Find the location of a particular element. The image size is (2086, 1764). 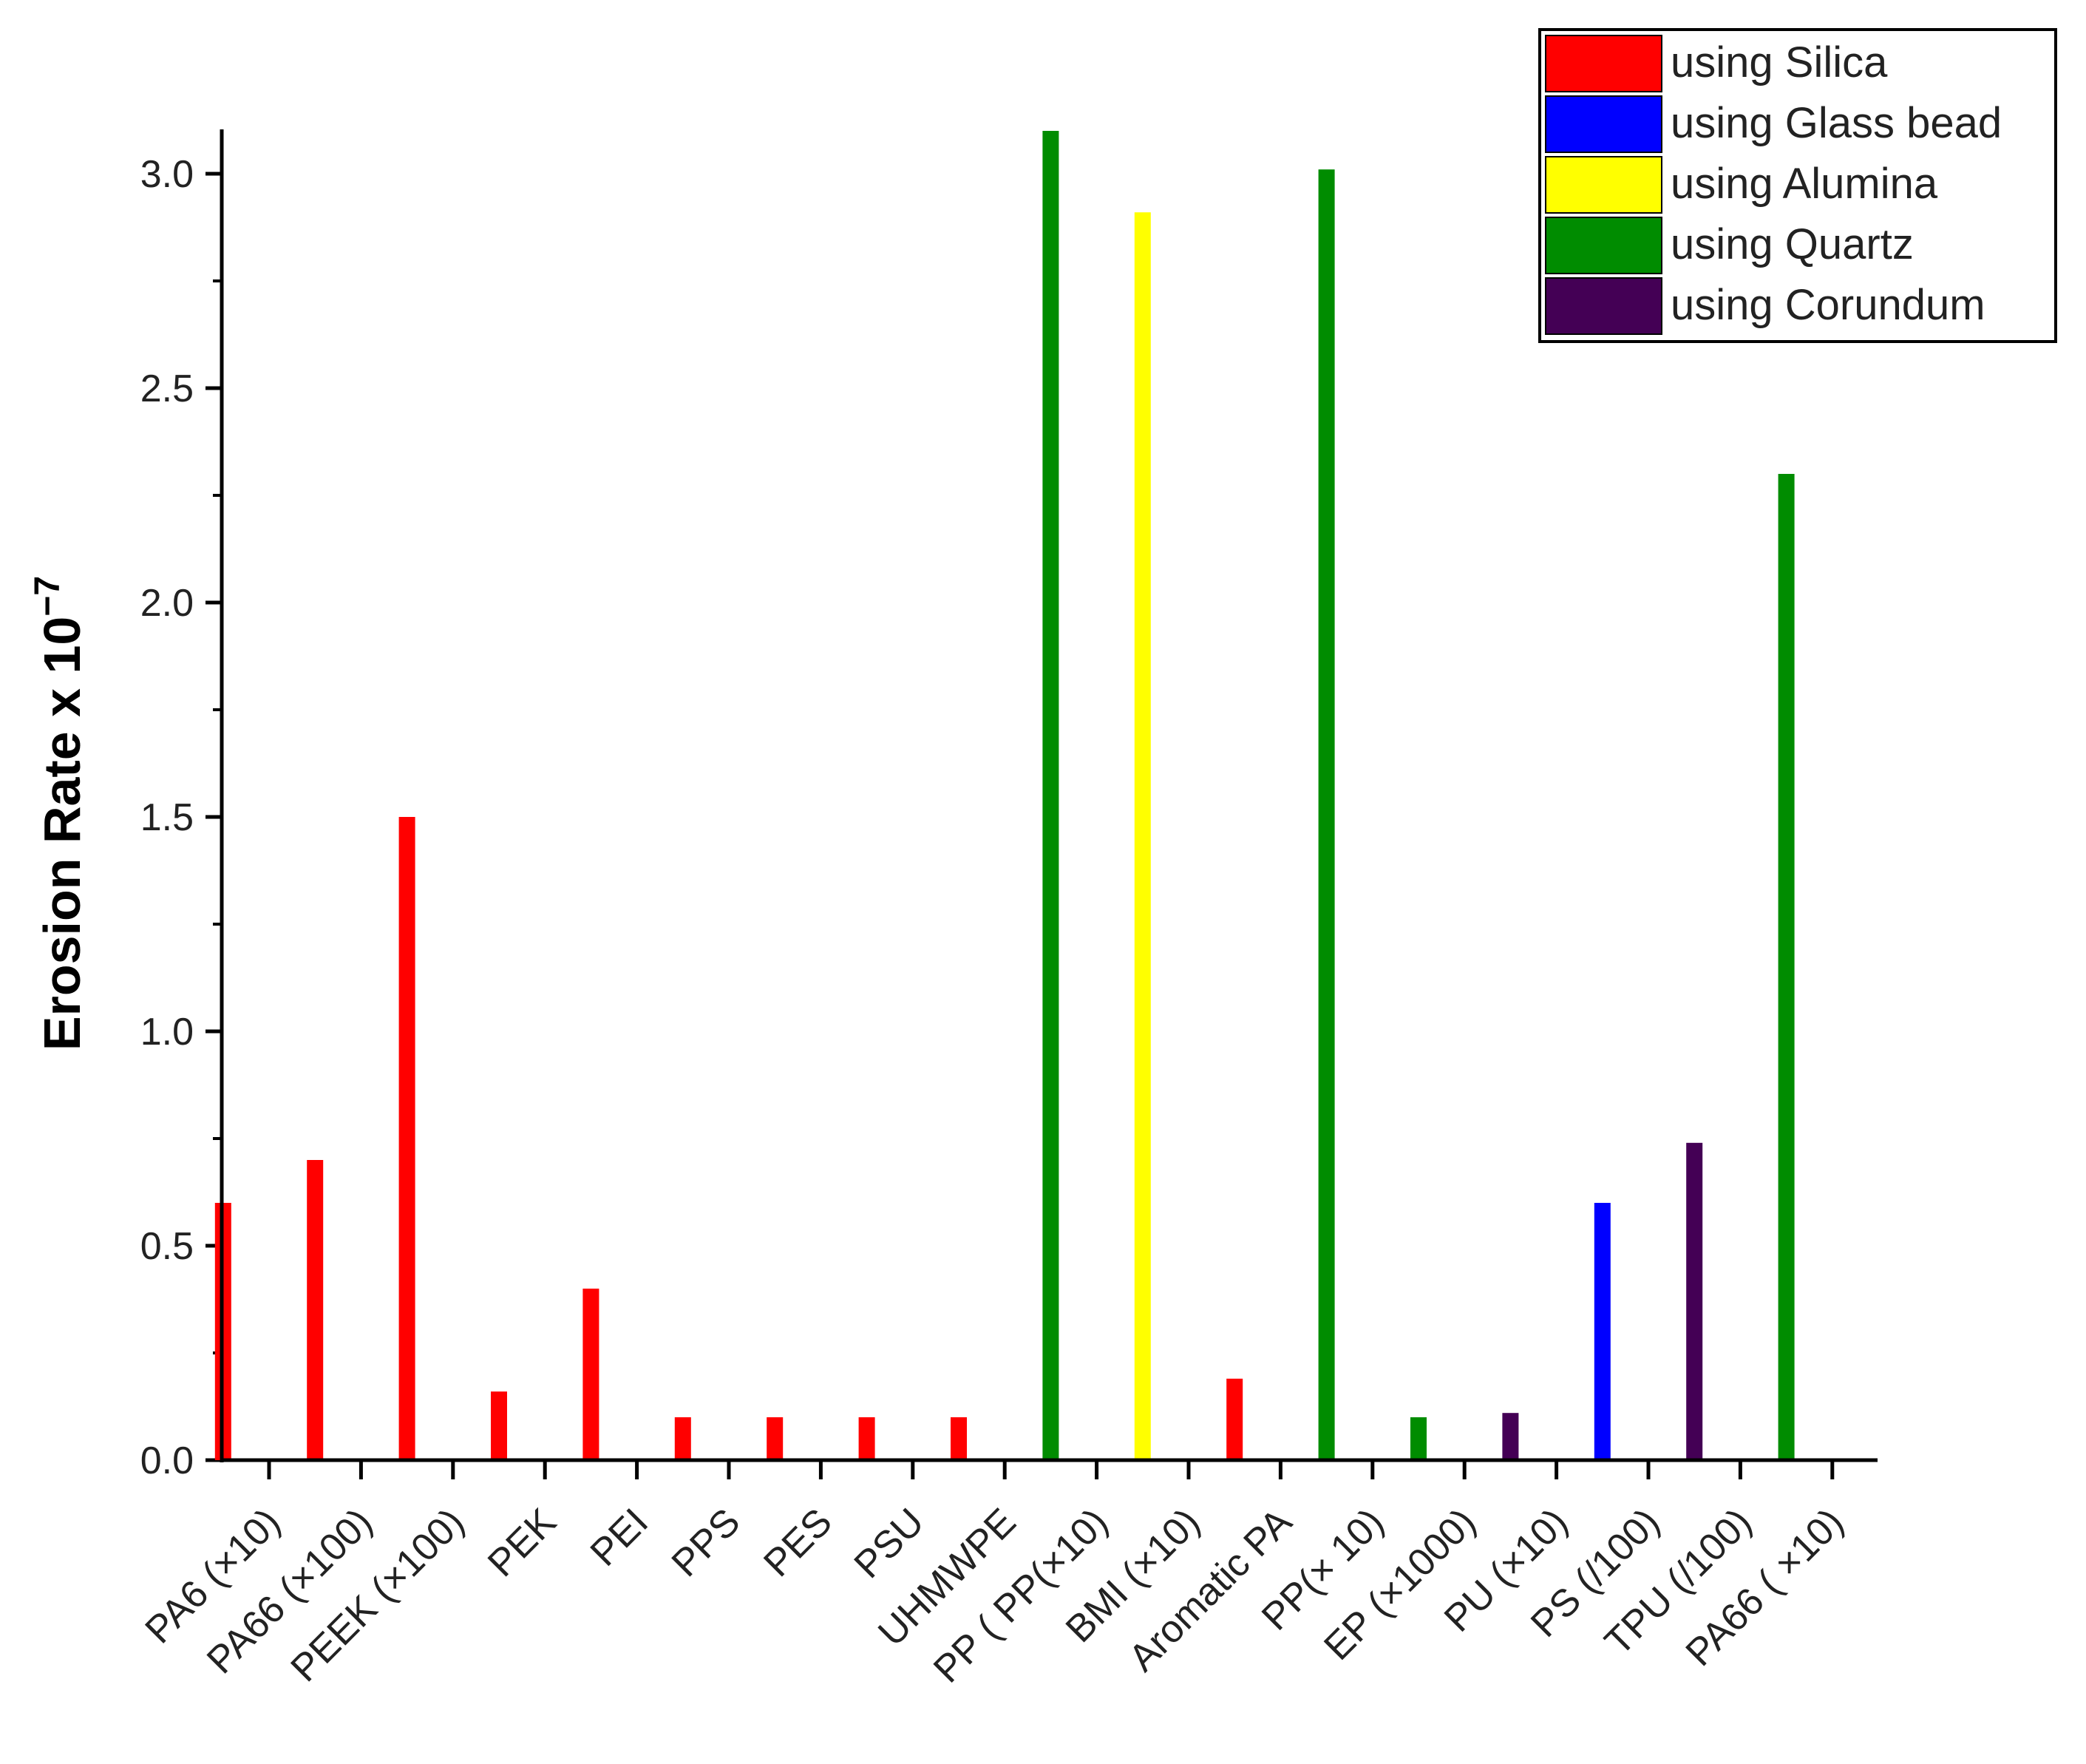

bar-pa66-10-using-quartz is located at coordinates (1787, 967).